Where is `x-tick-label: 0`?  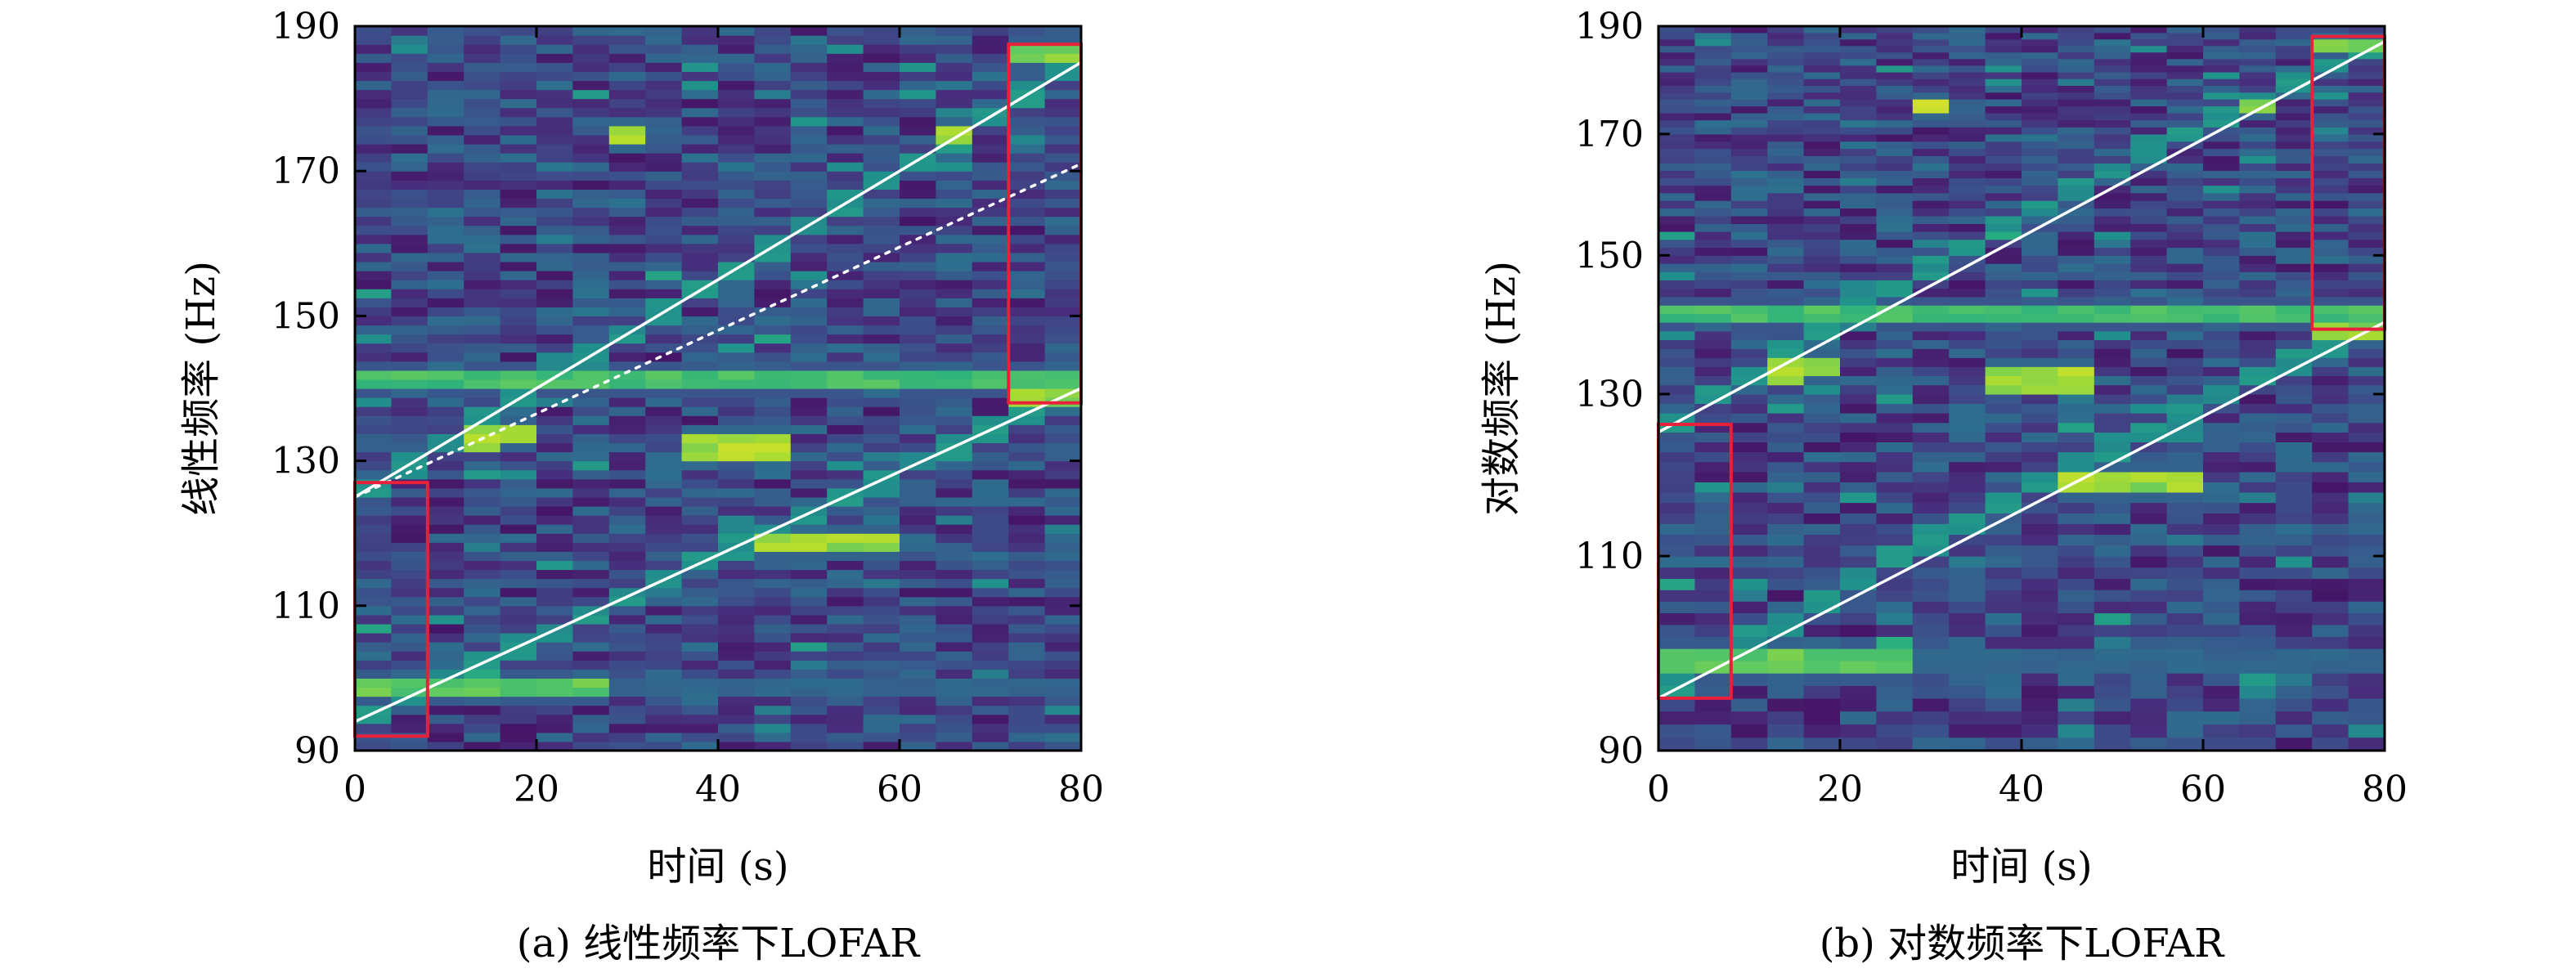
x-tick-label: 0 is located at coordinates (1658, 789).